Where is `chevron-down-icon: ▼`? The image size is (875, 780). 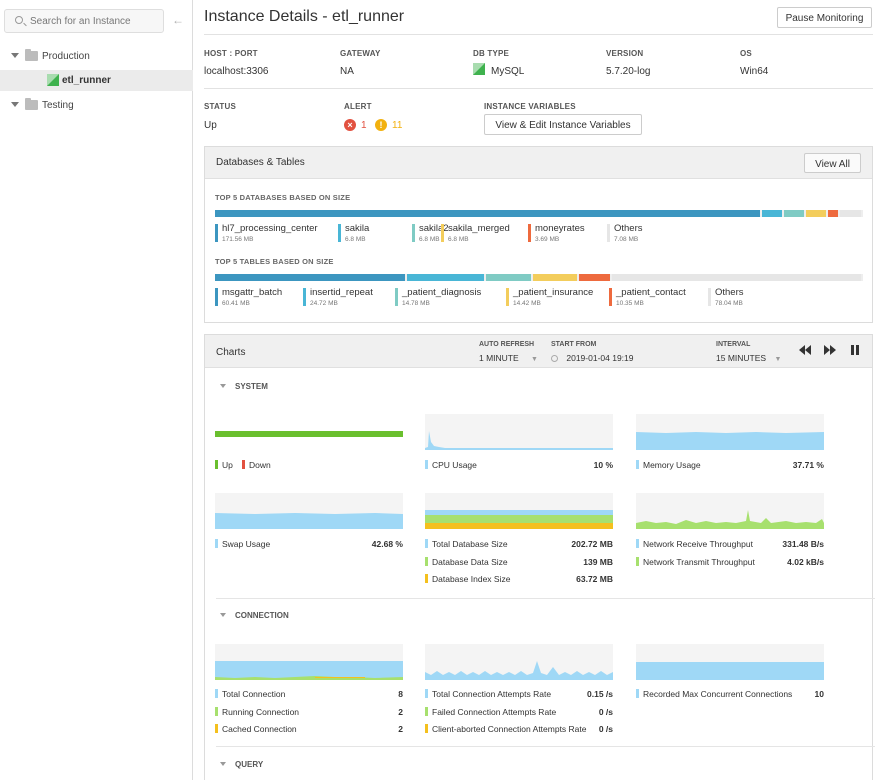 chevron-down-icon: ▼ is located at coordinates (534, 359).